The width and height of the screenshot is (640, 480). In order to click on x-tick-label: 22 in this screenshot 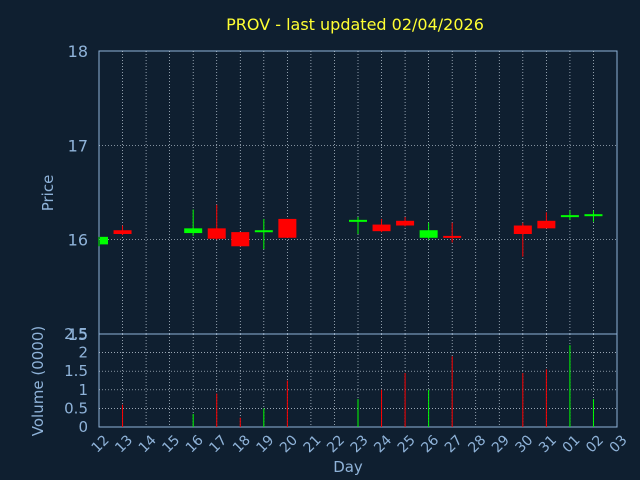, I will do `click(336, 444)`.